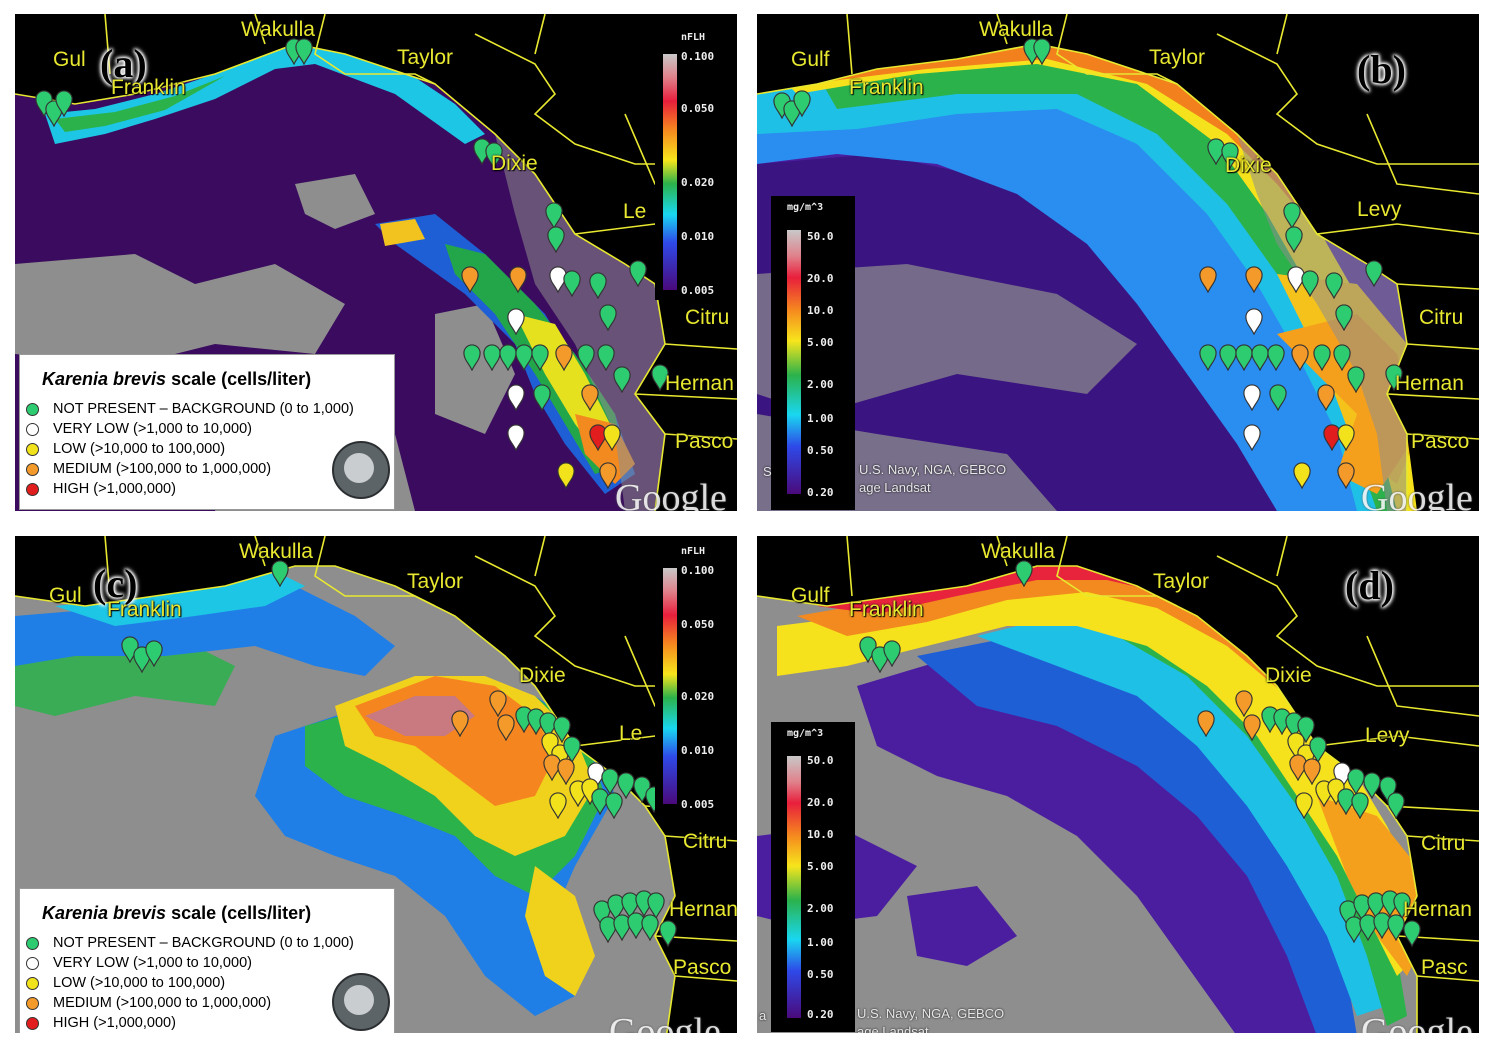  I want to click on county-pasco-d: Pasc, so click(1444, 967).